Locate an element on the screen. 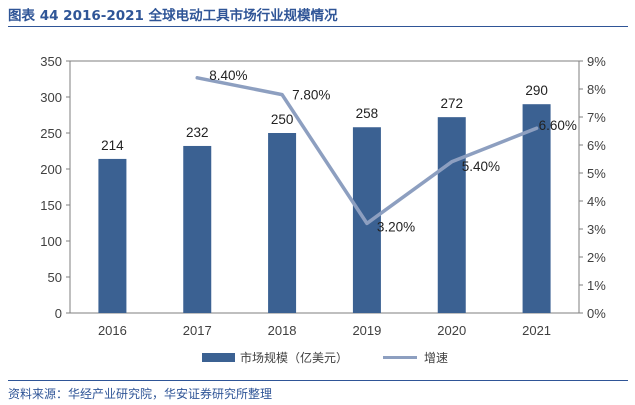  bar-data-label: 290 is located at coordinates (536, 90).